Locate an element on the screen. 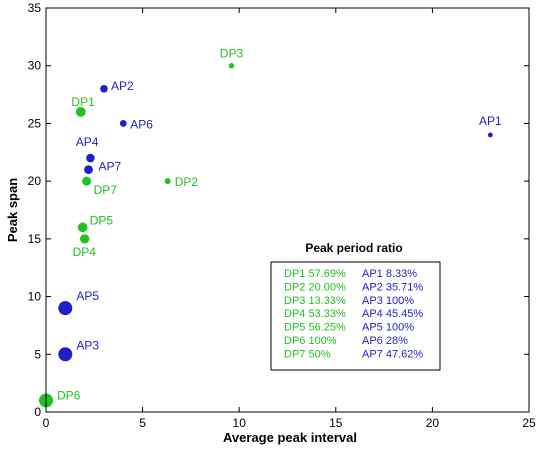 This screenshot has width=550, height=451. annotation-dp-entry: DP4 53.33% is located at coordinates (315, 314).